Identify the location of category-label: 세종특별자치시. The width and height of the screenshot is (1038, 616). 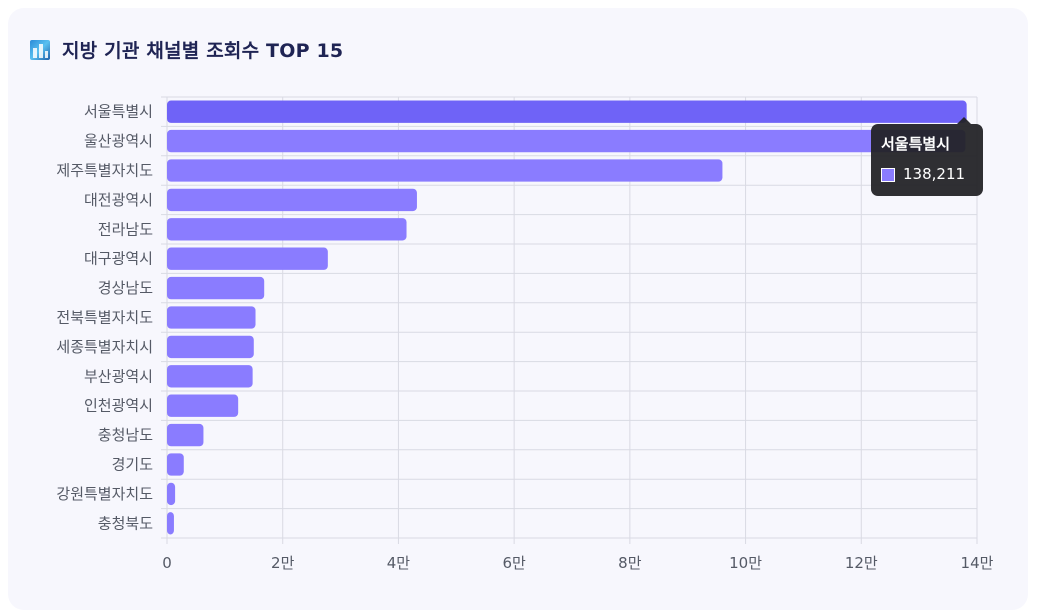
(104, 347).